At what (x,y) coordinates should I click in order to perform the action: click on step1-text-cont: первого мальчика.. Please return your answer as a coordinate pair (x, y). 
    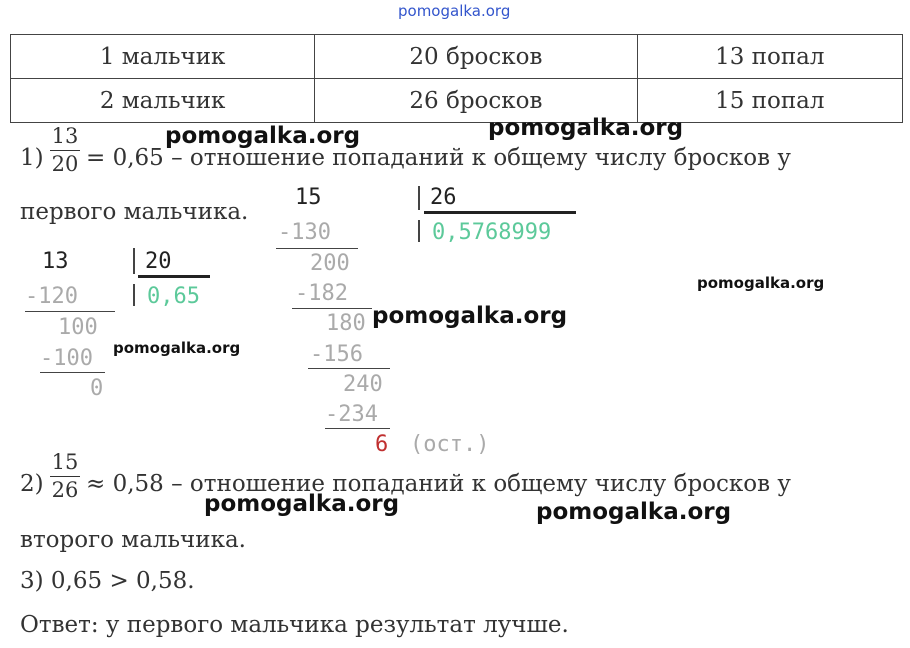
    Looking at the image, I should click on (134, 212).